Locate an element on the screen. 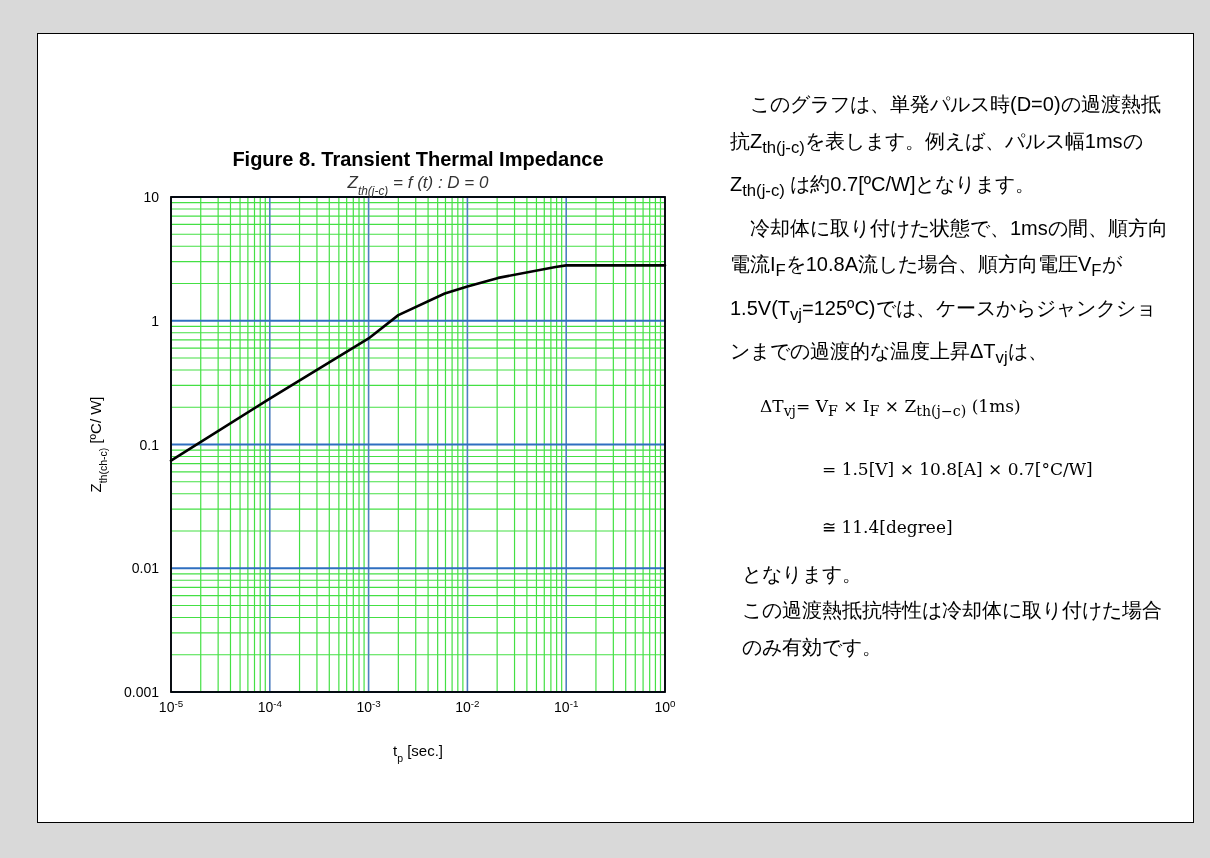 The height and width of the screenshot is (858, 1210). text: = 1.5[V] × 10.8[A] × 0.7[°C/W] is located at coordinates (957, 469).